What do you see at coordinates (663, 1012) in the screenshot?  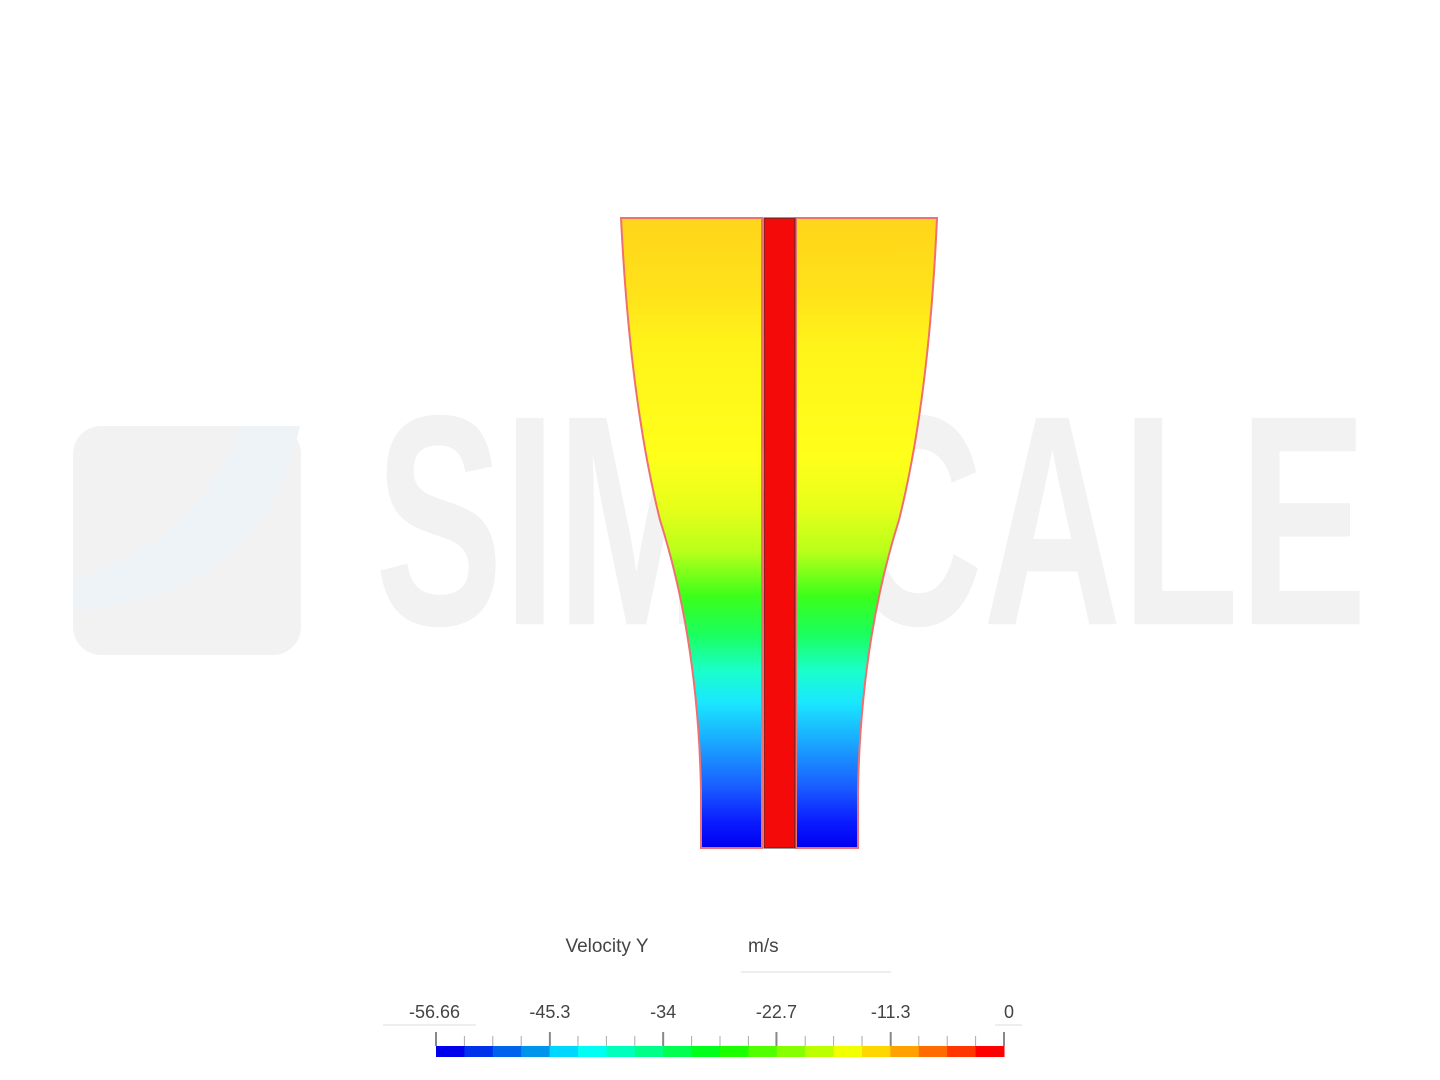 I see `tick-label: -34` at bounding box center [663, 1012].